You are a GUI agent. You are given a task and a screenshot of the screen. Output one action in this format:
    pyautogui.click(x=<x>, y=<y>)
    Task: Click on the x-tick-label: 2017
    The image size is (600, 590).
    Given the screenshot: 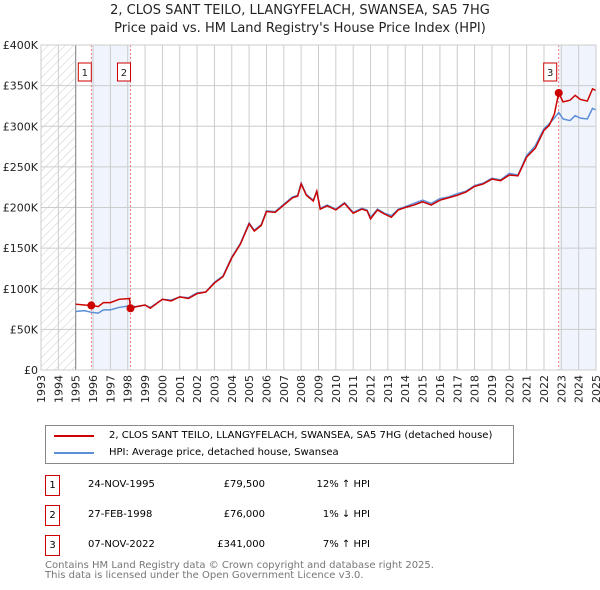 What is the action you would take?
    pyautogui.click(x=457, y=389)
    